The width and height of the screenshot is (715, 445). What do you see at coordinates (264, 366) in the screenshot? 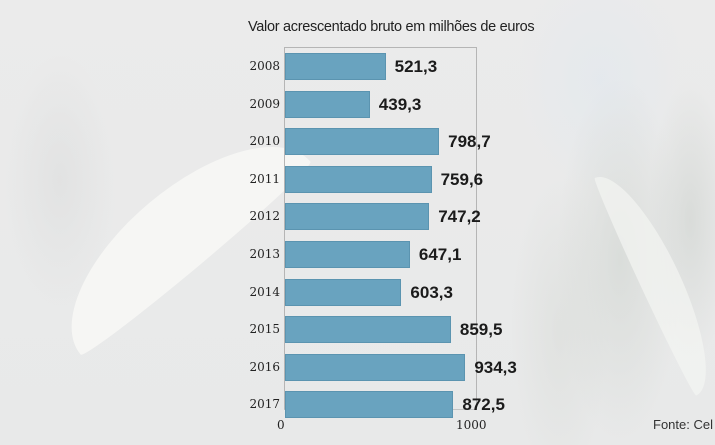
I see `year-label: 2016` at bounding box center [264, 366].